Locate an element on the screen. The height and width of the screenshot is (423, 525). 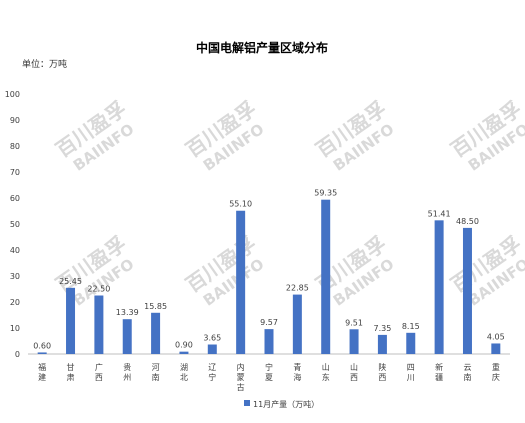
y-tick-label: 40 is located at coordinates (15, 250).